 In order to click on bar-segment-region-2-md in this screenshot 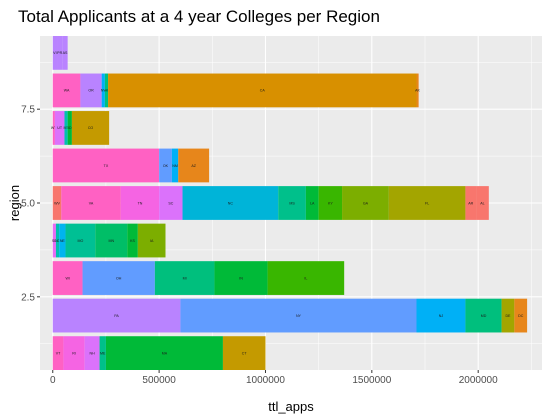, I will do `click(483, 315)`.